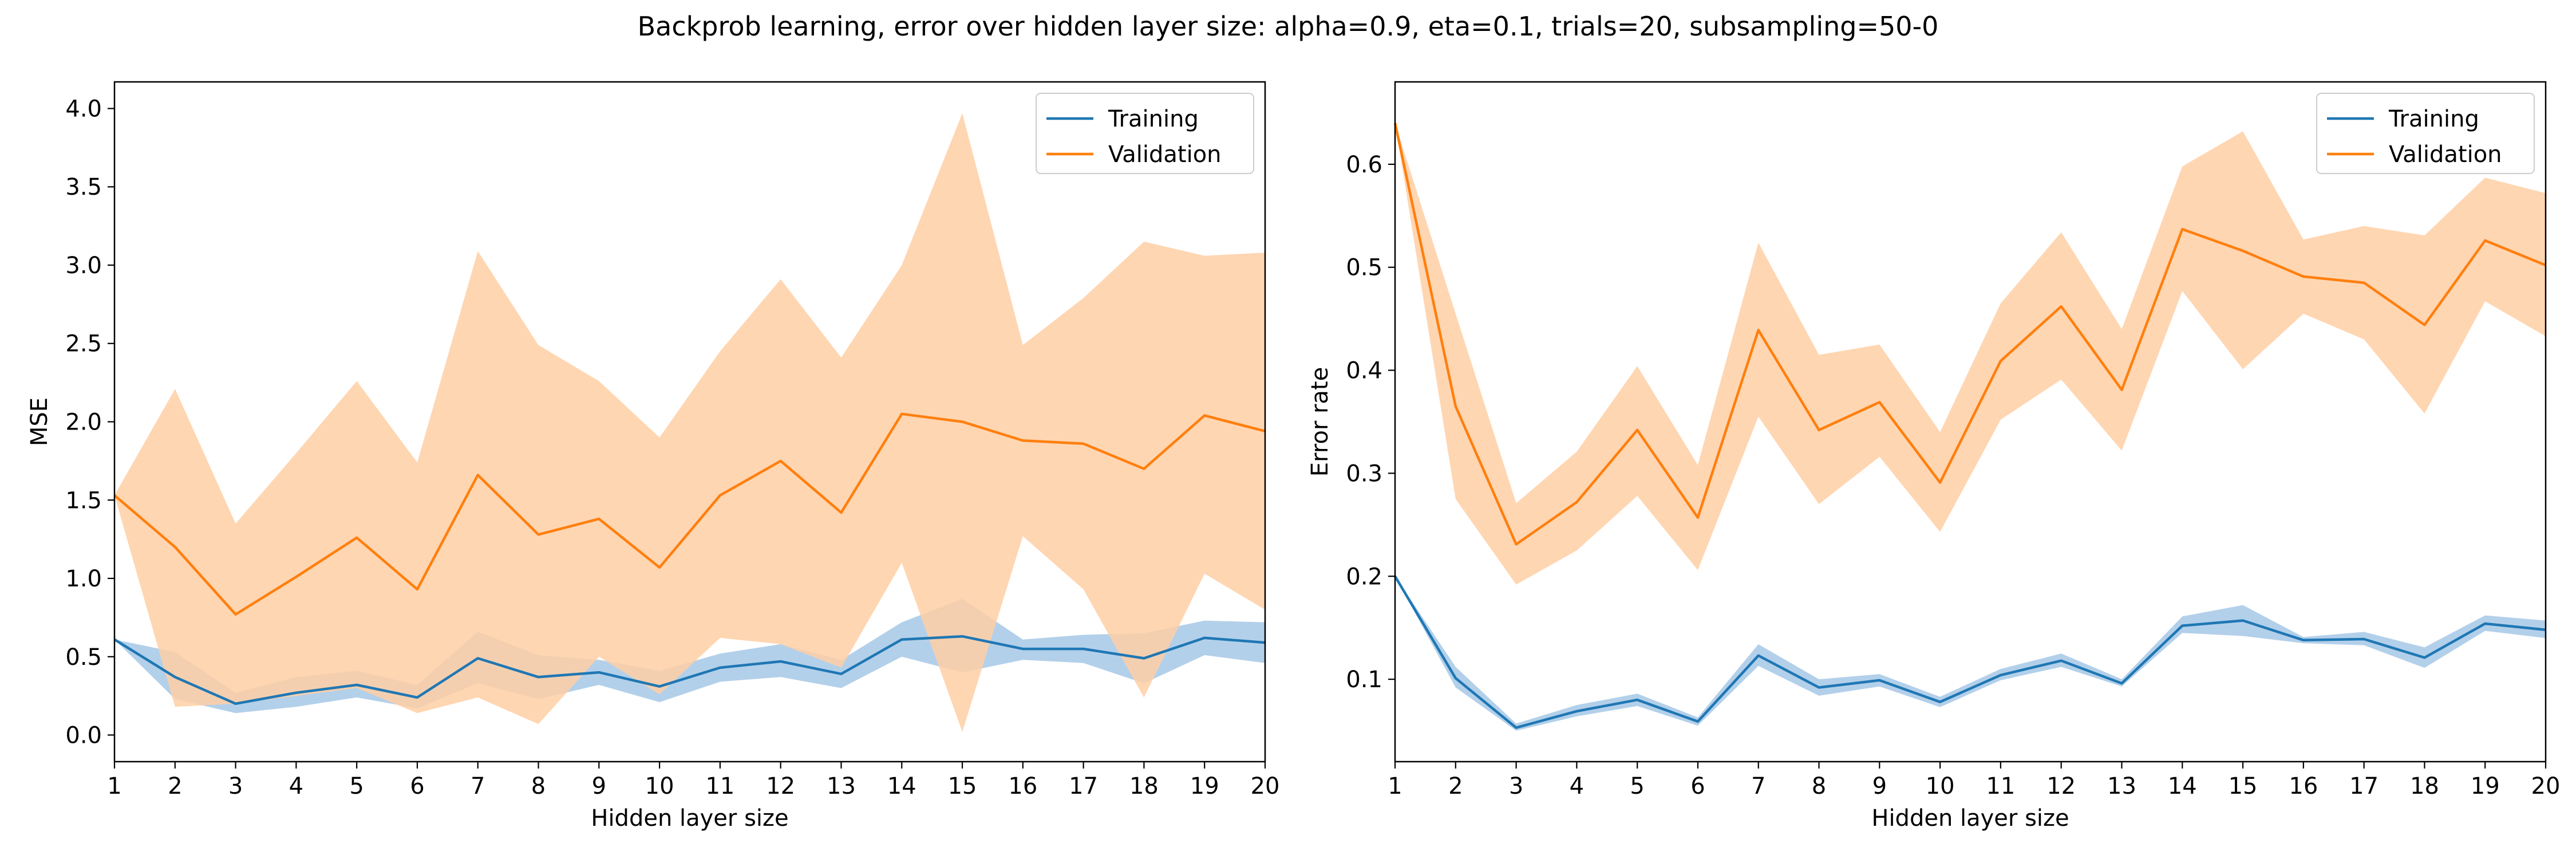  What do you see at coordinates (1364, 577) in the screenshot?
I see `y-tick-label: 0.2` at bounding box center [1364, 577].